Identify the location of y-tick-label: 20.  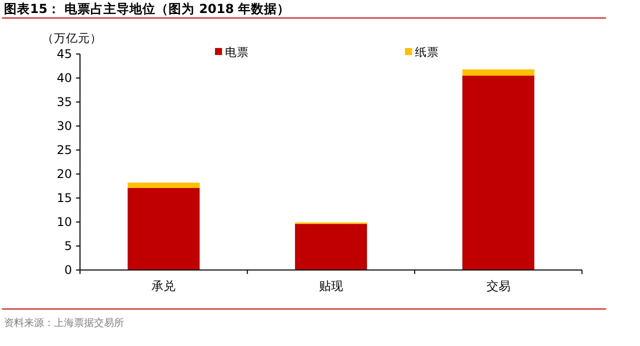
(64, 174).